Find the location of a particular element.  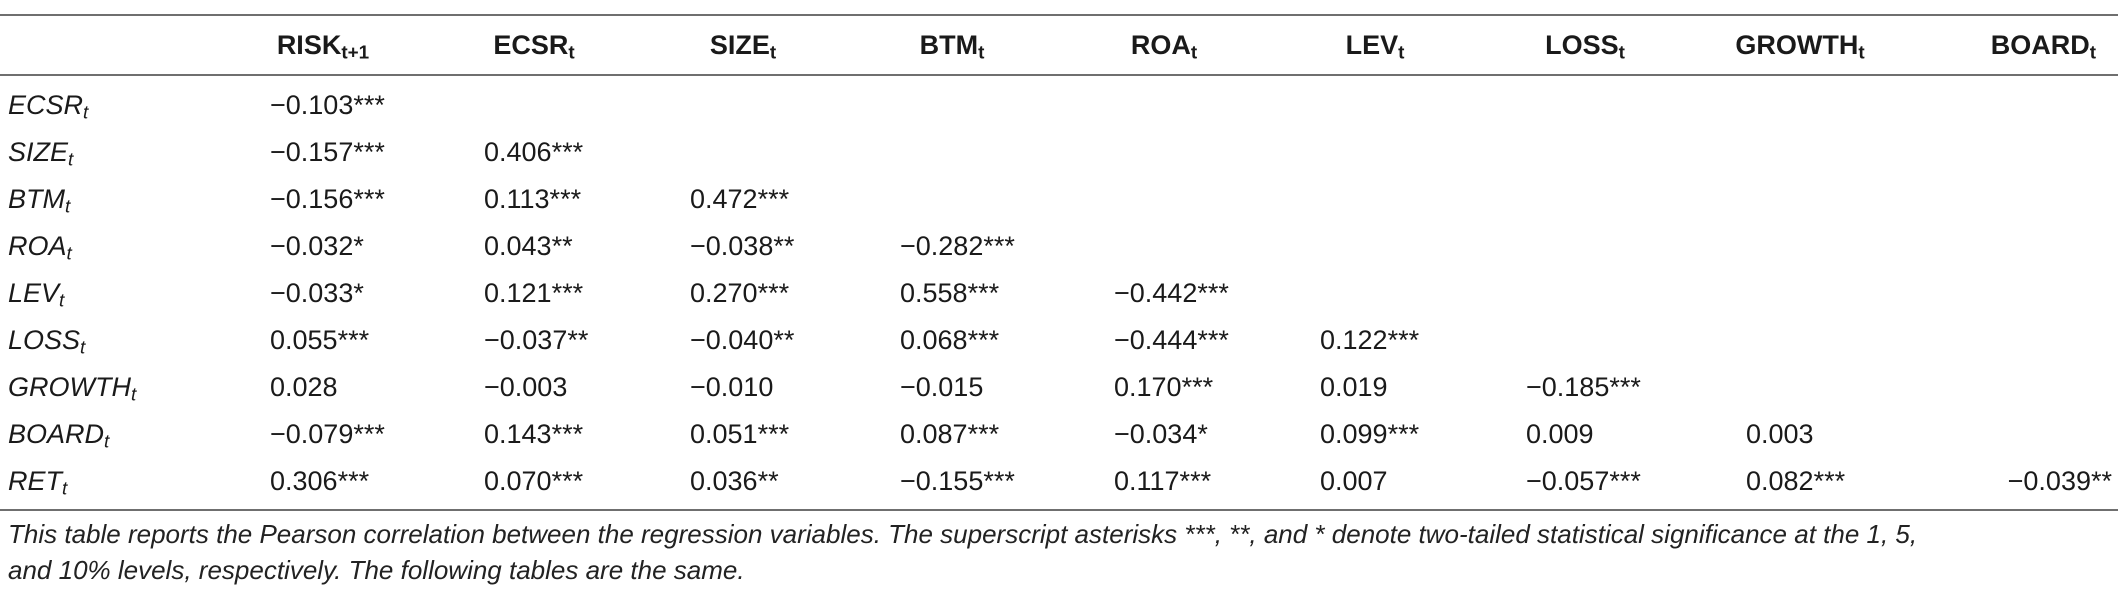

column-header-ecsr-name: ECSR is located at coordinates (531, 44).